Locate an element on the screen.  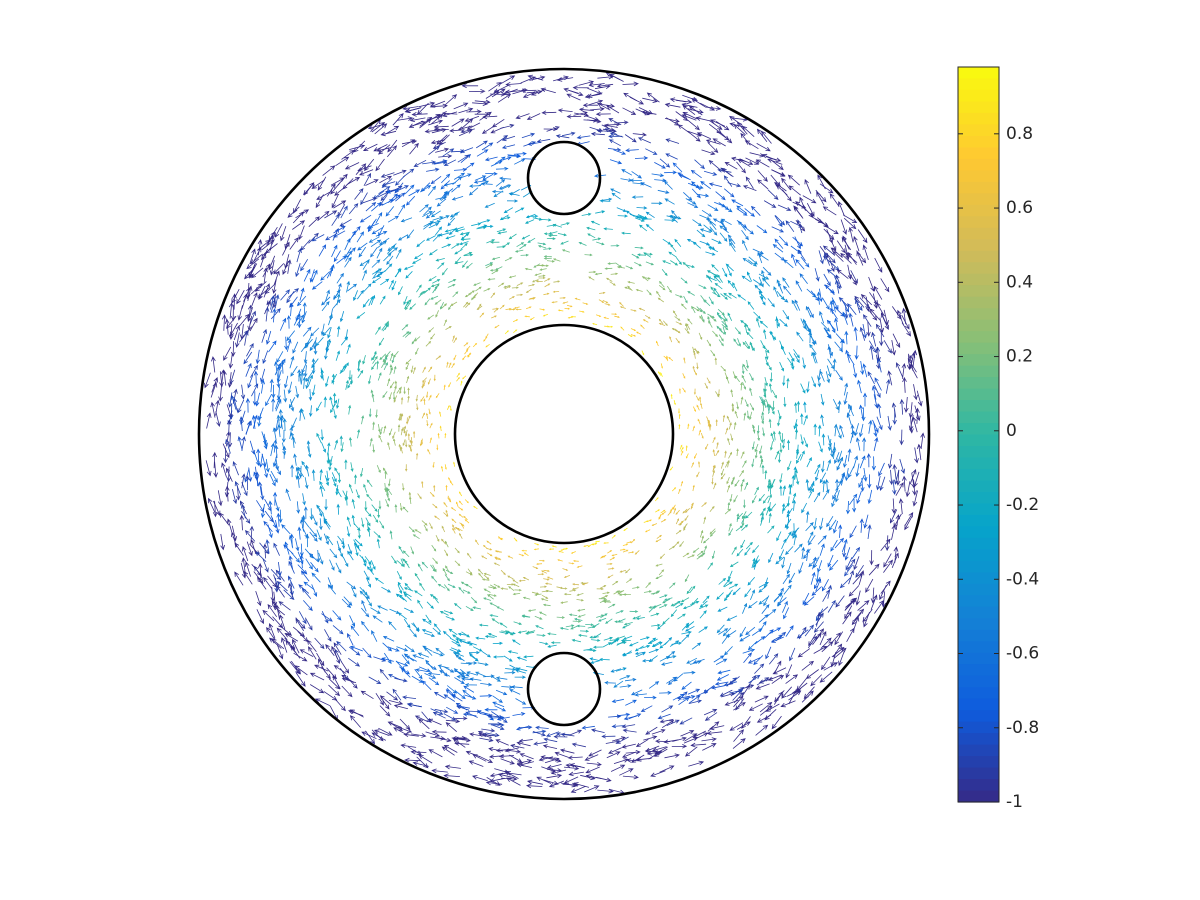
colorbar-band is located at coordinates (978, 509).